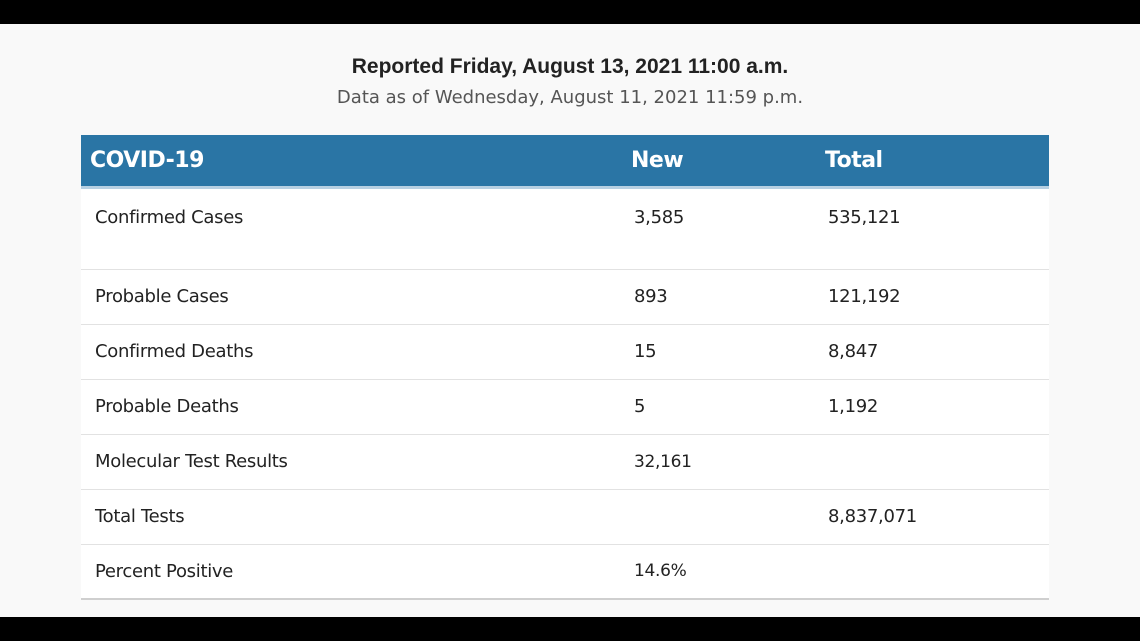  I want to click on row-new-value: 893, so click(651, 296).